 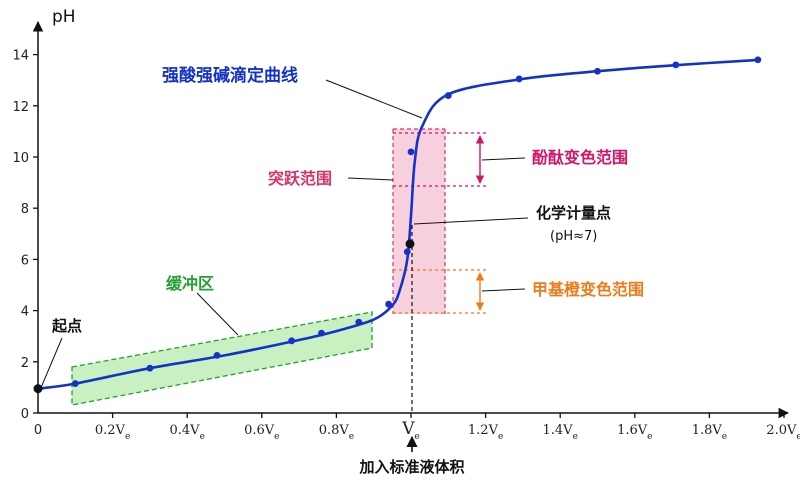 What do you see at coordinates (230, 75) in the screenshot?
I see `curve-title-label: 强酸强碱滴定曲线` at bounding box center [230, 75].